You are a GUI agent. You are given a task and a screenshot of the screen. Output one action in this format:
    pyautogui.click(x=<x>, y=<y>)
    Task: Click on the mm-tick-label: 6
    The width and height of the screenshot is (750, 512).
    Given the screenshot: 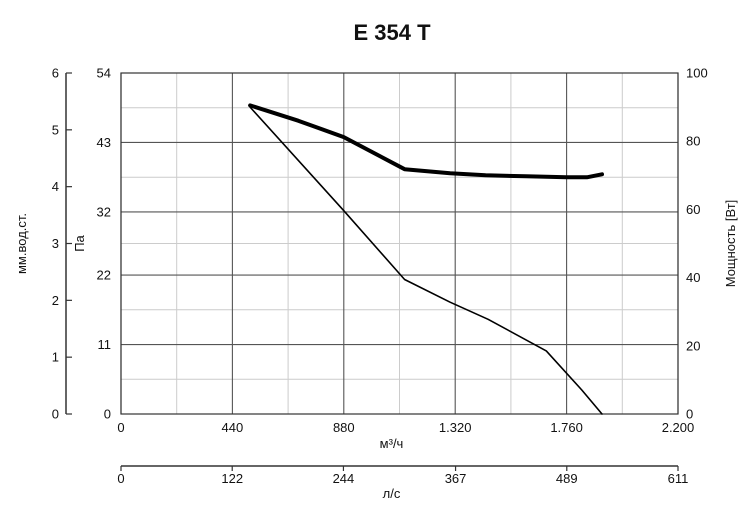 What is the action you would take?
    pyautogui.click(x=55, y=73)
    